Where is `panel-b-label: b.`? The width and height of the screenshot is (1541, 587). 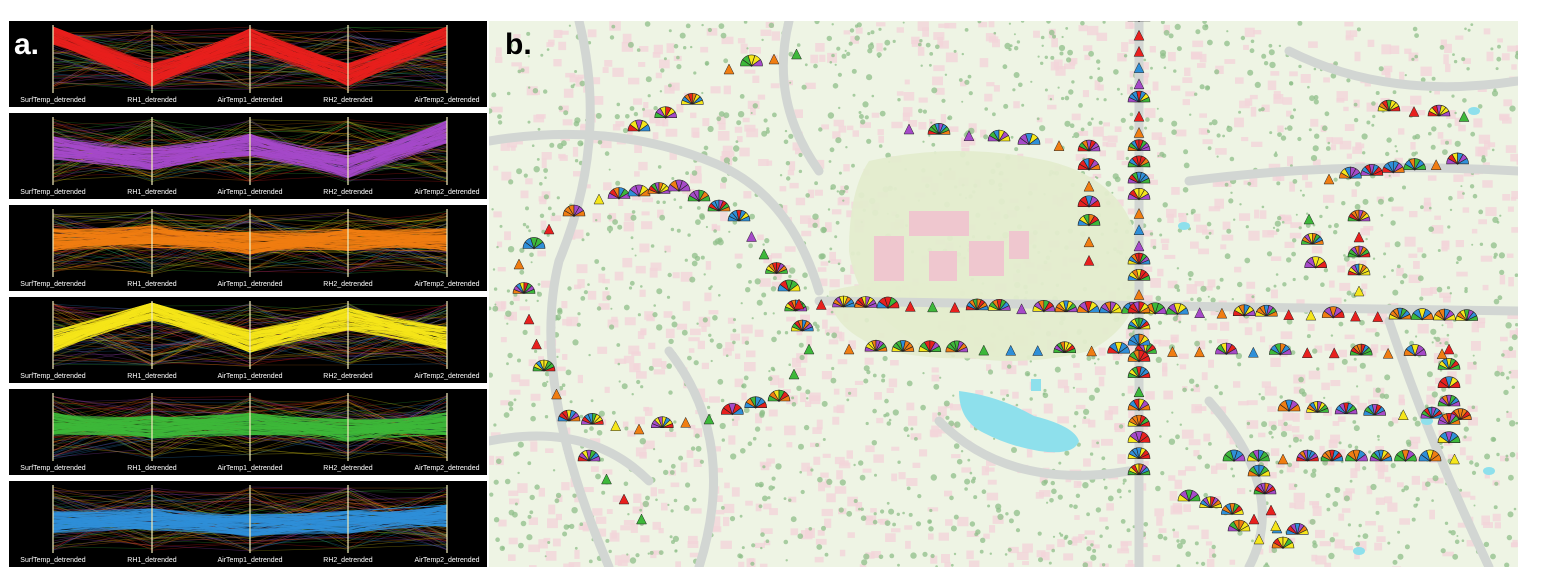 panel-b-label: b. is located at coordinates (518, 44).